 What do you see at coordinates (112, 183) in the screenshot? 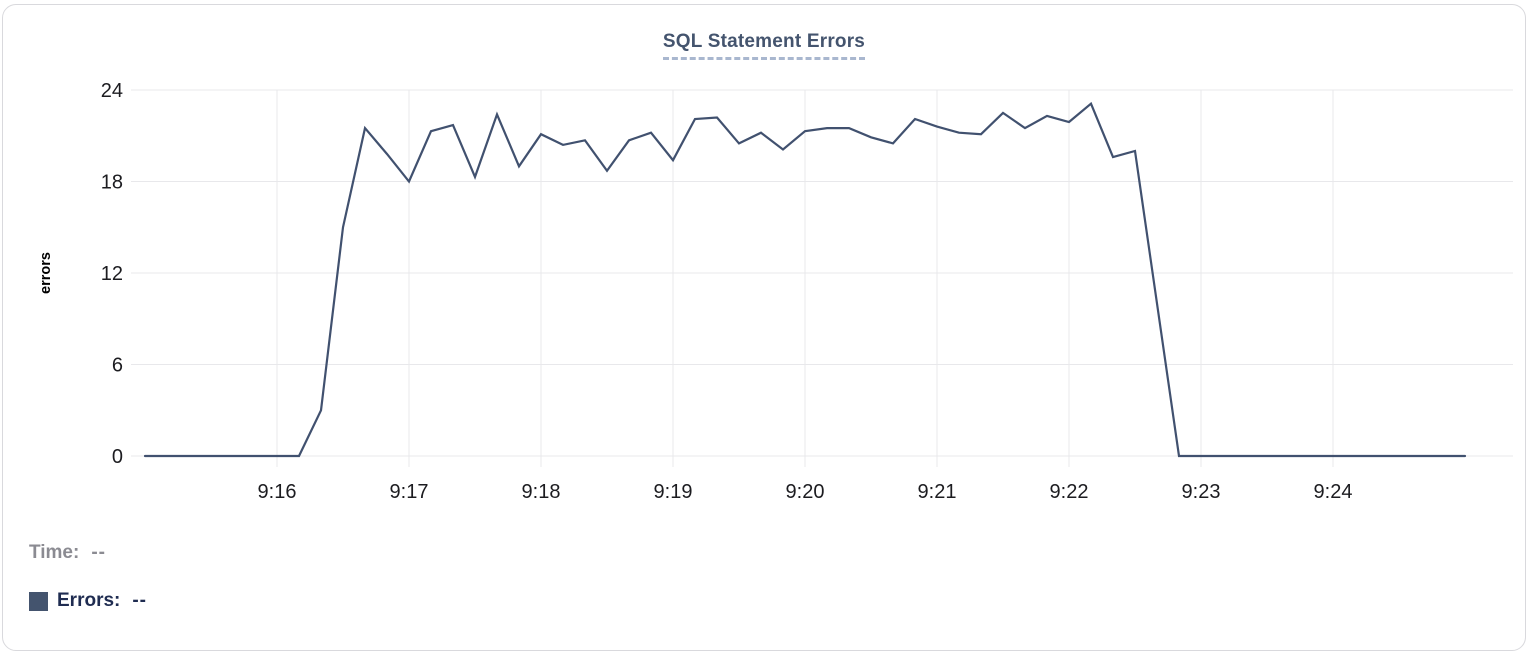
I see `y-tick-label: 18` at bounding box center [112, 183].